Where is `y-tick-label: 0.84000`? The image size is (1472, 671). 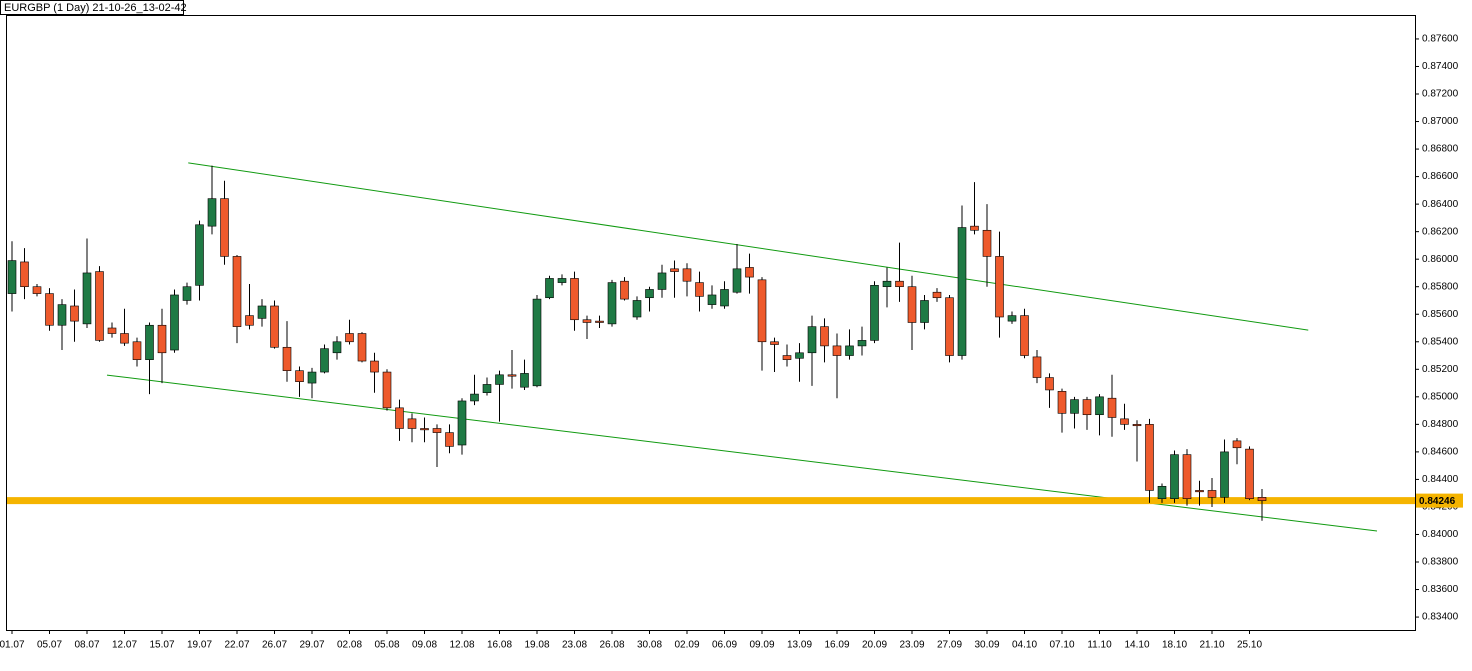
y-tick-label: 0.84000 is located at coordinates (1440, 534).